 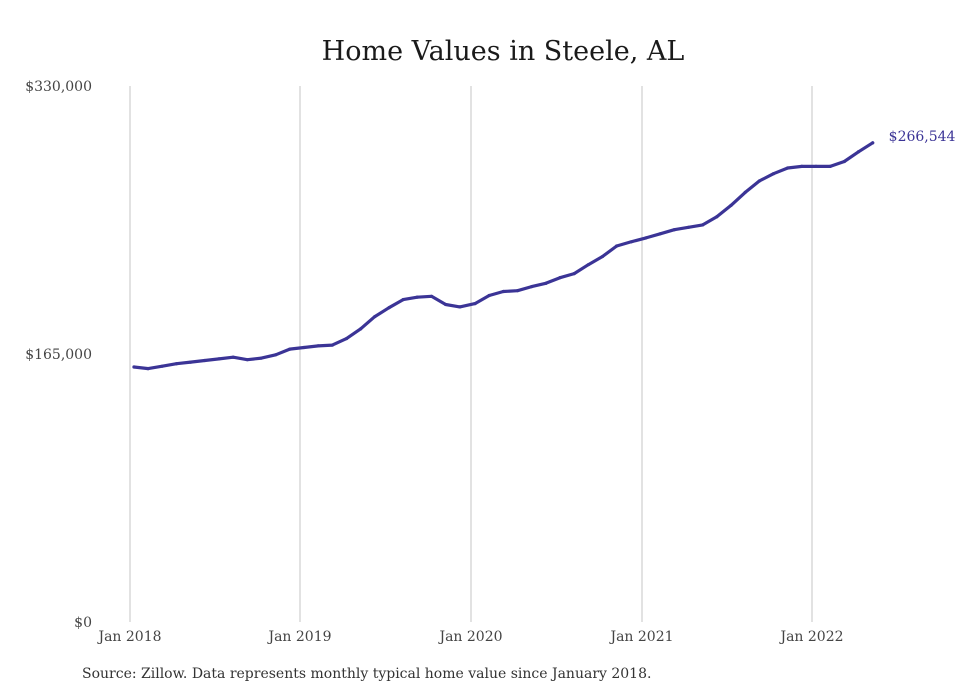 I want to click on x-axis-ticks: Jan 2018 Jan 2019 Jan 2020 Jan 2021 Jan 2022, so click(x=469, y=637).